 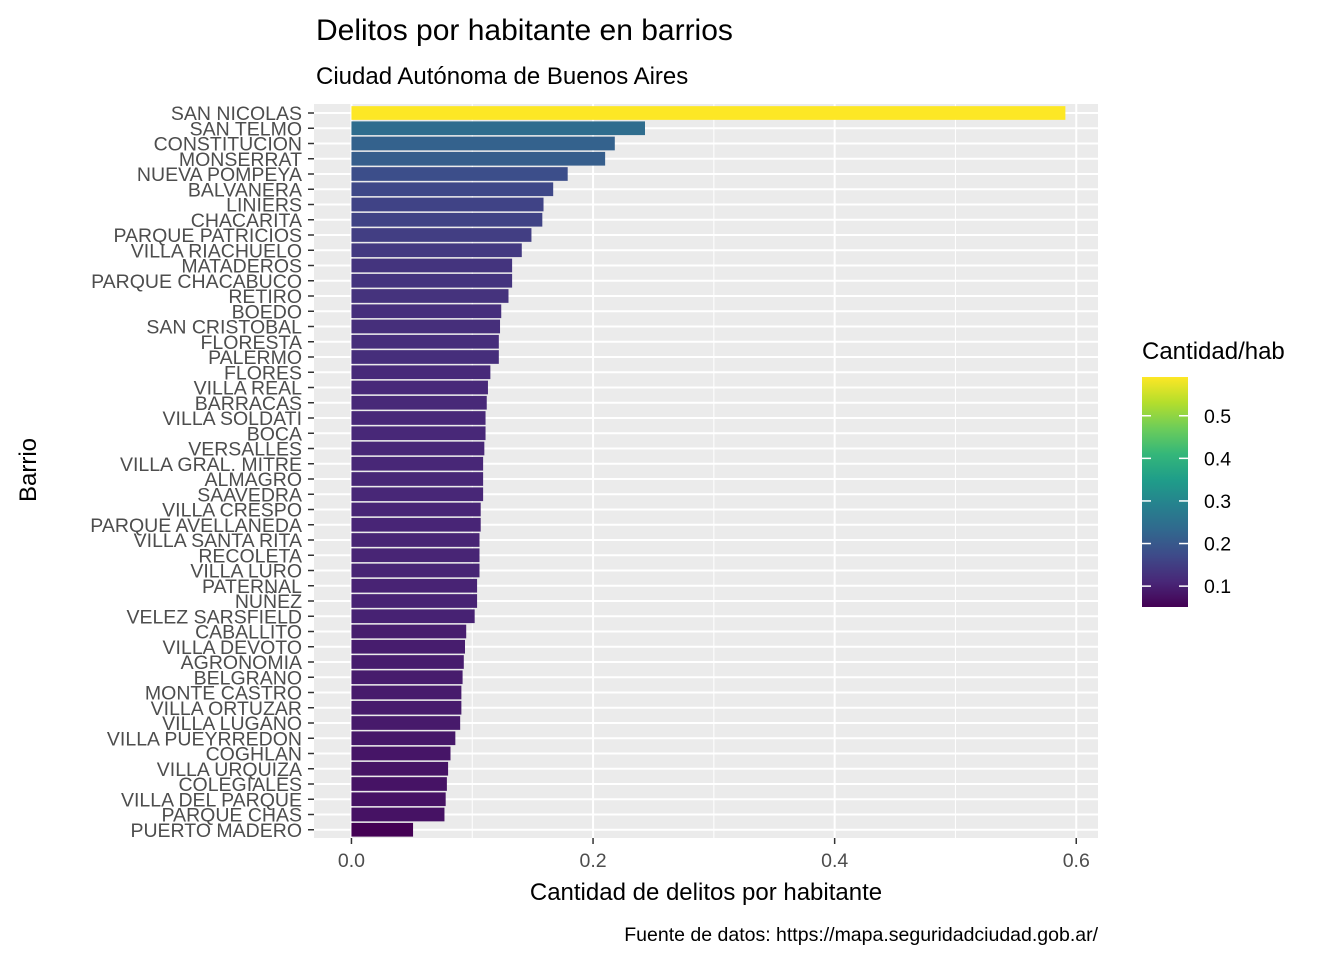 What do you see at coordinates (1217, 587) in the screenshot?
I see `legend-tick-label: 0.1` at bounding box center [1217, 587].